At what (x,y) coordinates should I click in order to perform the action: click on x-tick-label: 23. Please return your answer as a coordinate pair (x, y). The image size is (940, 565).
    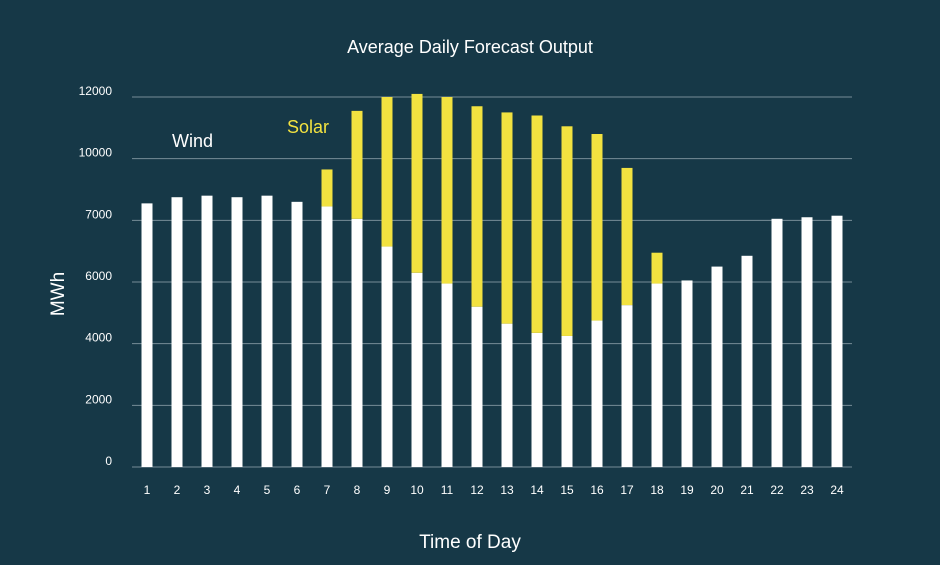
    Looking at the image, I should click on (807, 490).